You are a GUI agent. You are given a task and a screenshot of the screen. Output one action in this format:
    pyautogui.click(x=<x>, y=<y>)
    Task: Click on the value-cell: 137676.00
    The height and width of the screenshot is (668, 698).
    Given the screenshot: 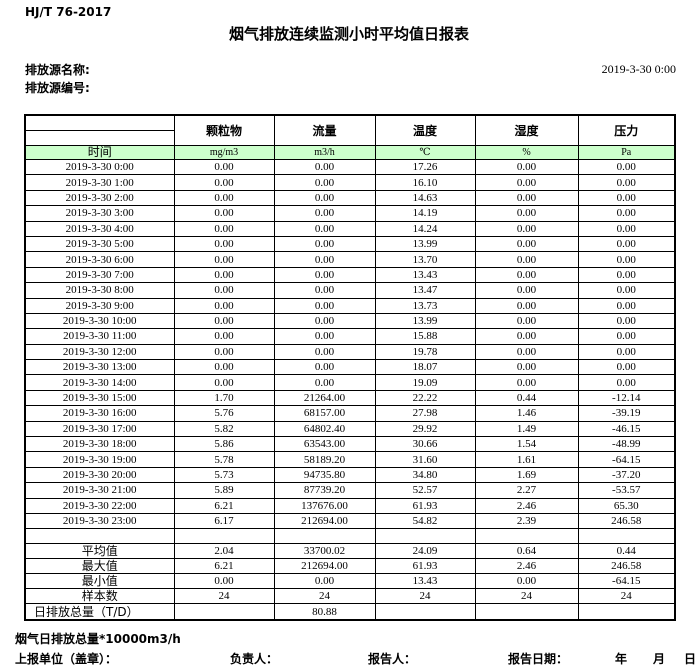 What is the action you would take?
    pyautogui.click(x=324, y=505)
    